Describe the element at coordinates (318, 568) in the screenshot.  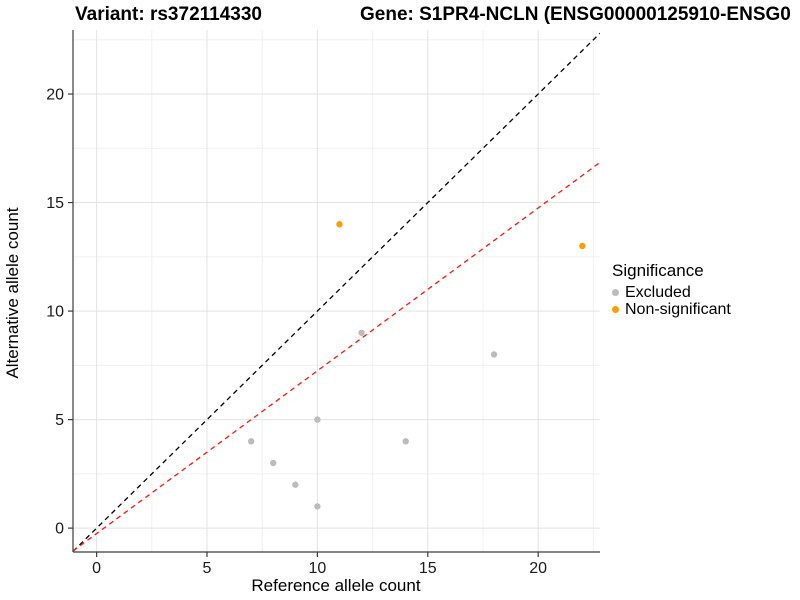
I see `x-tick-label: 10` at that location.